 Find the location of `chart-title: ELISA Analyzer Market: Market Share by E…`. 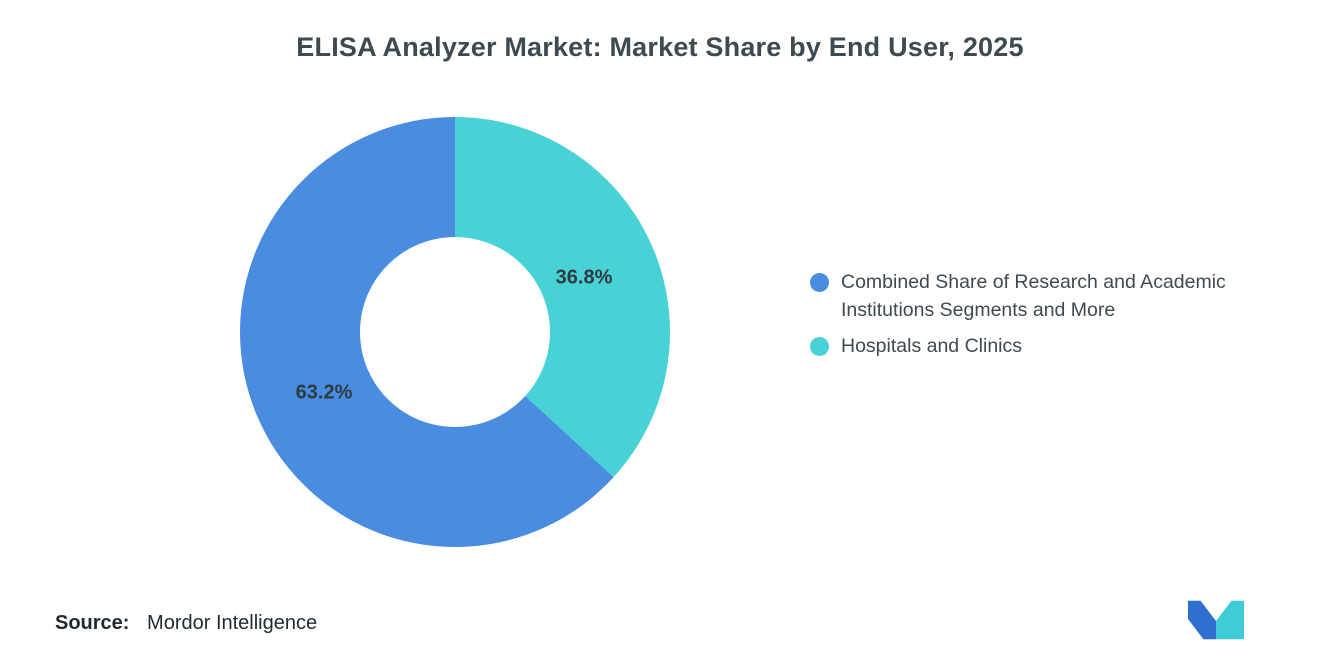

chart-title: ELISA Analyzer Market: Market Share by E… is located at coordinates (660, 47).